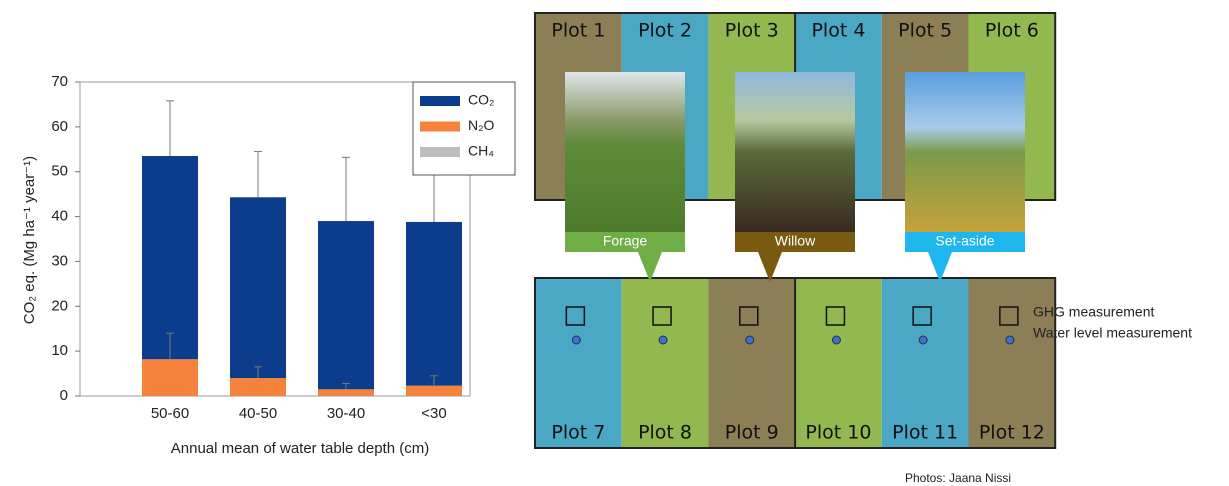 The image size is (1229, 486). Describe the element at coordinates (59, 350) in the screenshot. I see `y-tick-label: 10` at that location.